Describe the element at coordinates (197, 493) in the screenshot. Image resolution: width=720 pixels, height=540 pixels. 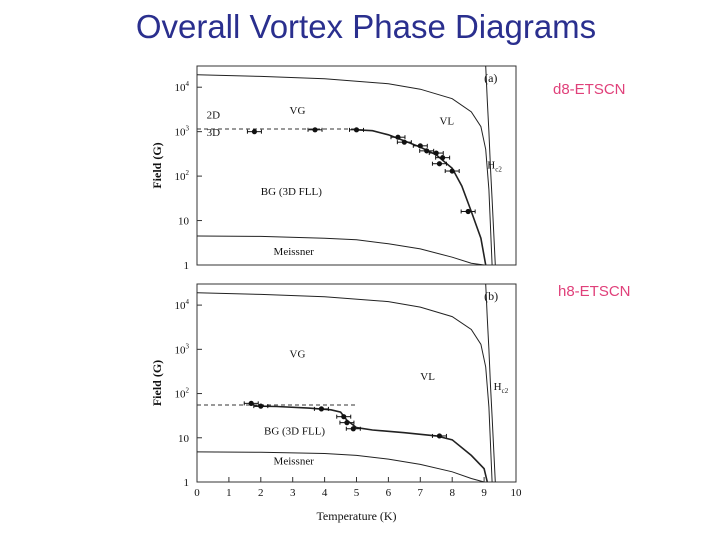
I see `x-tick-label: 0` at that location.